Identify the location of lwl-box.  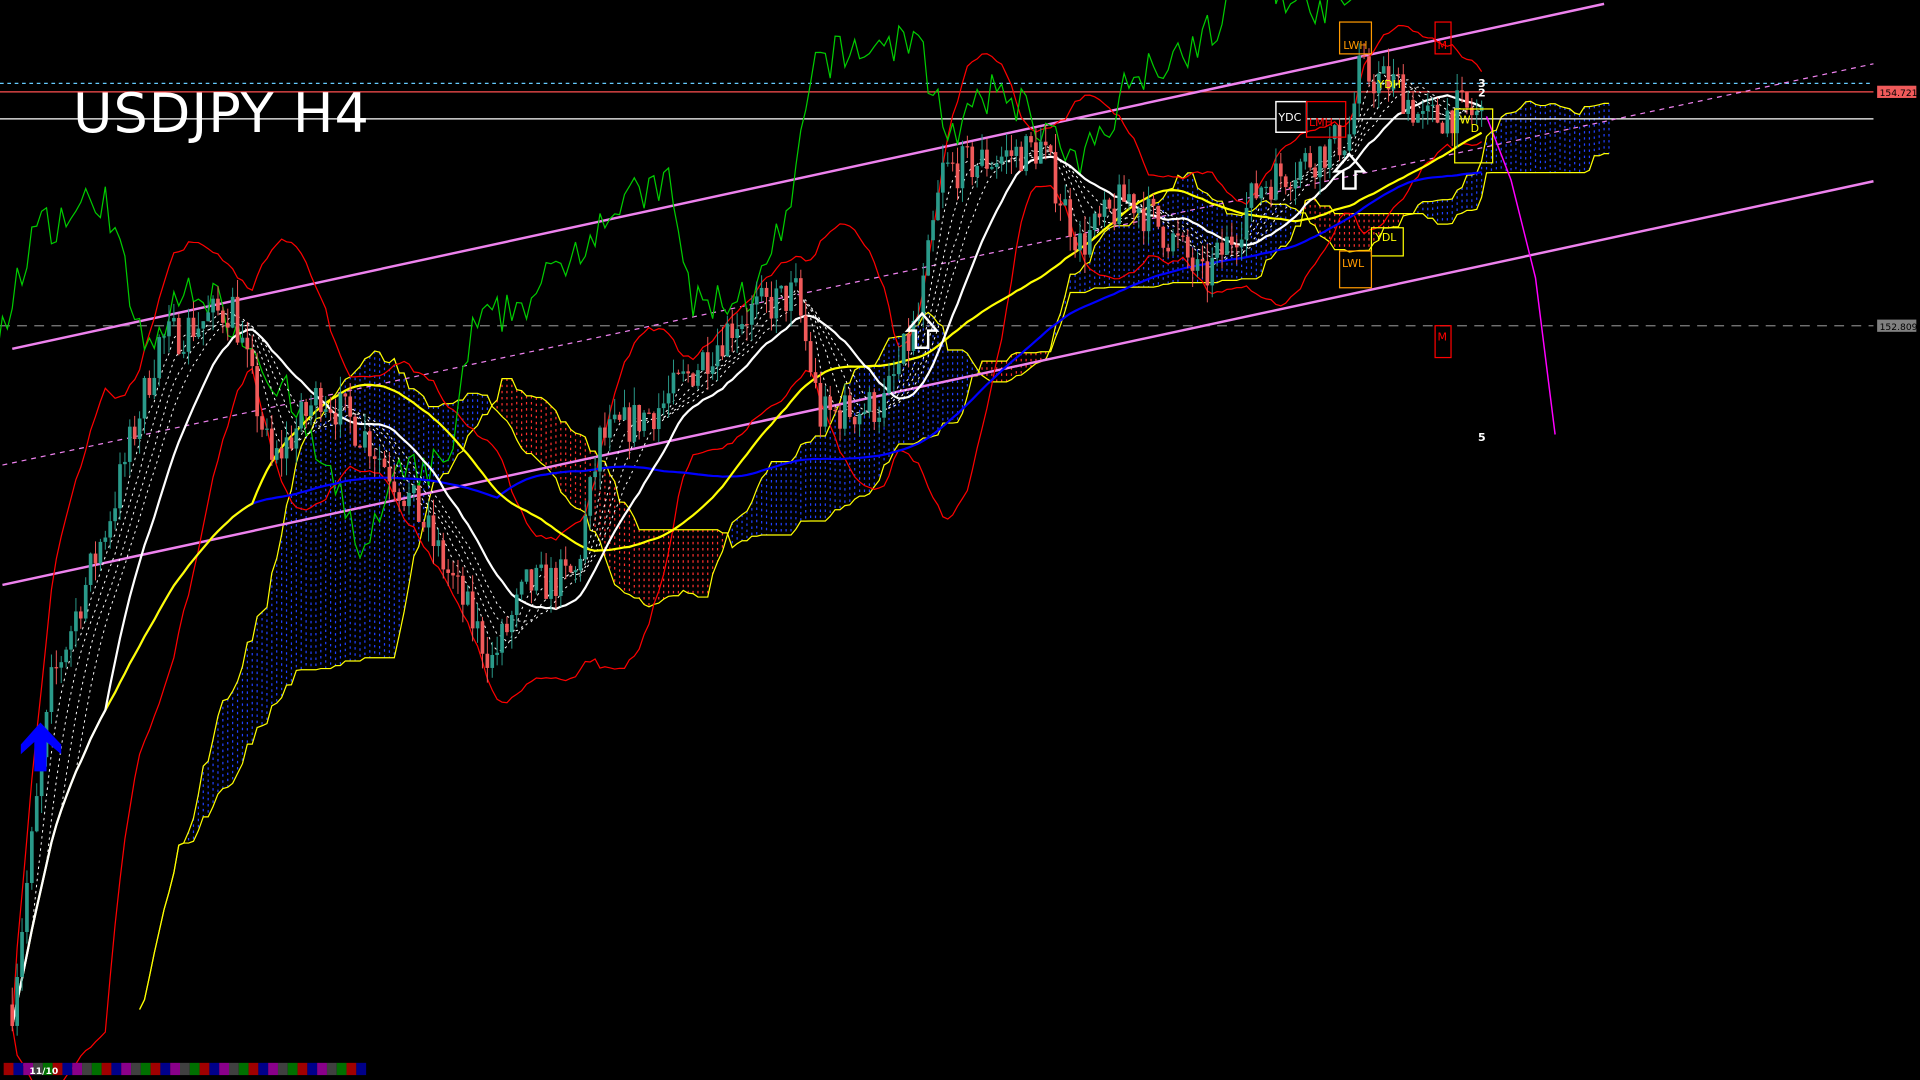
(1355, 269).